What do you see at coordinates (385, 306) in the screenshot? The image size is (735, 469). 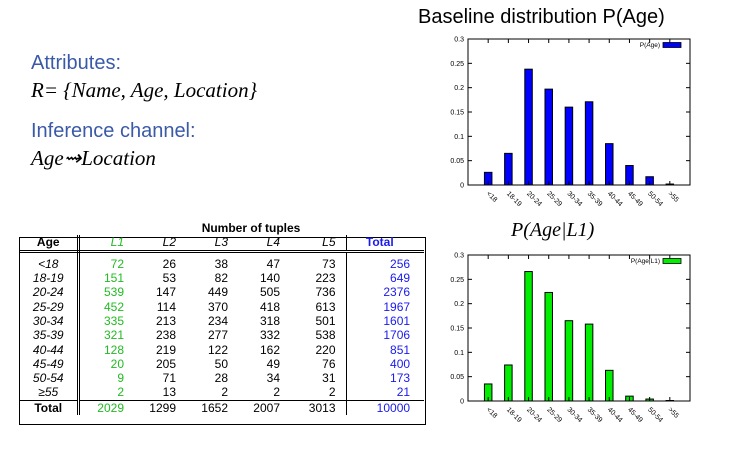 I see `total-cell: 1967` at bounding box center [385, 306].